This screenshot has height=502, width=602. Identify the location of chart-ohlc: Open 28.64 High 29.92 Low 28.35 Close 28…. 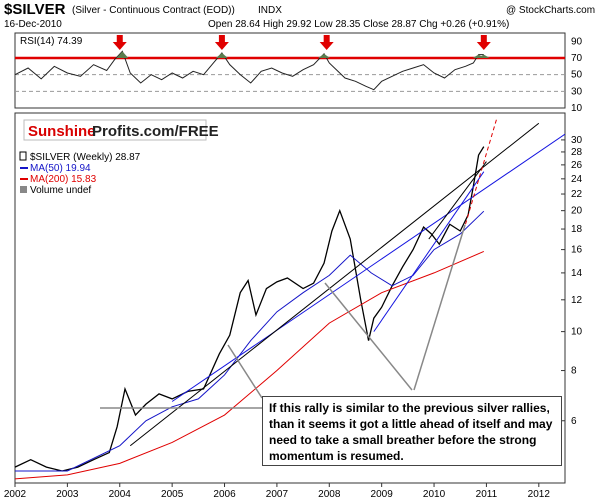
(358, 24).